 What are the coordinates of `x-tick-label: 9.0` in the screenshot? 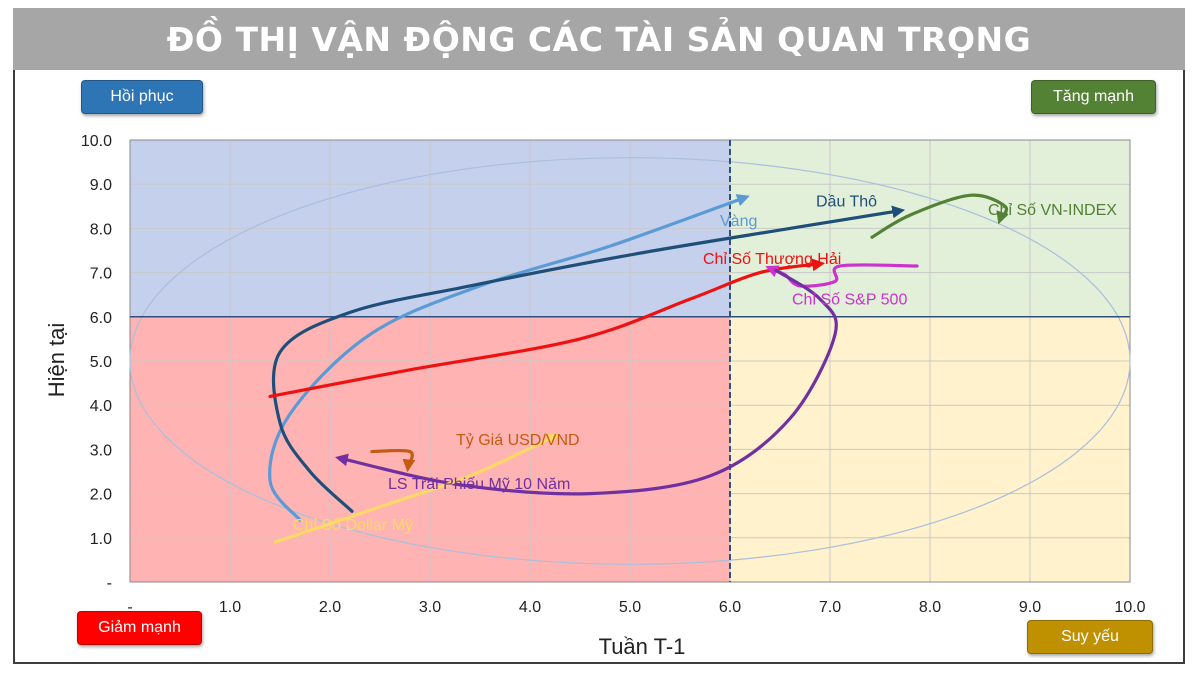 It's located at (1030, 607).